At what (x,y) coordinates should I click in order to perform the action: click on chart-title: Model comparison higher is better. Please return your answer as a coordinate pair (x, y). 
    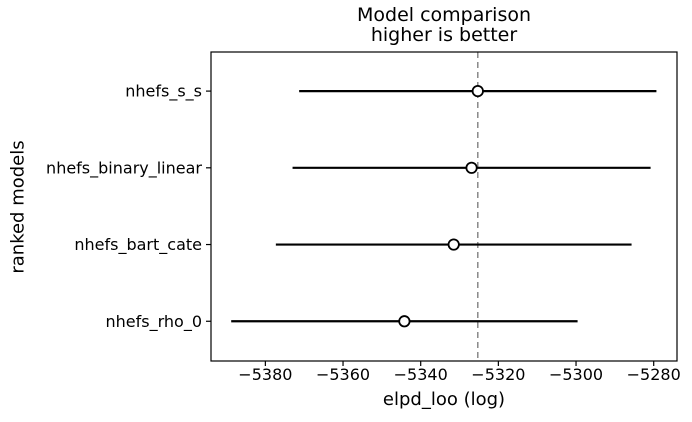
    Looking at the image, I should click on (444, 25).